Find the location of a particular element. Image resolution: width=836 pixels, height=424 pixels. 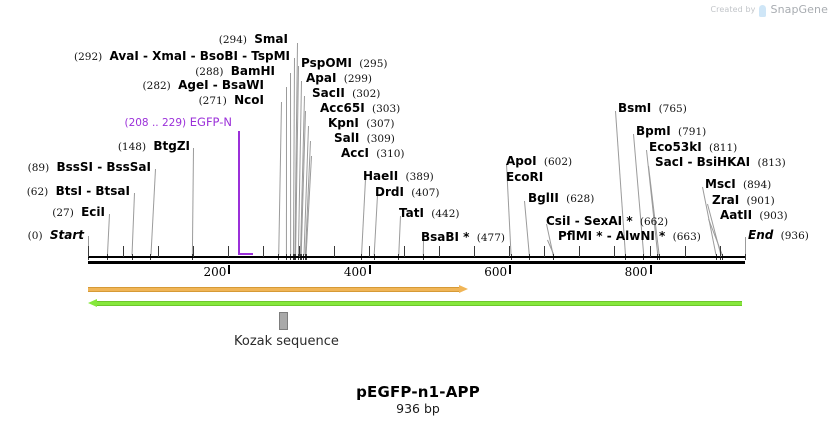

enzyme-label-avai-xmai-bsobi-tspmi: (292) AvaI - XmaI - BsoBI - TspMI is located at coordinates (145, 57).